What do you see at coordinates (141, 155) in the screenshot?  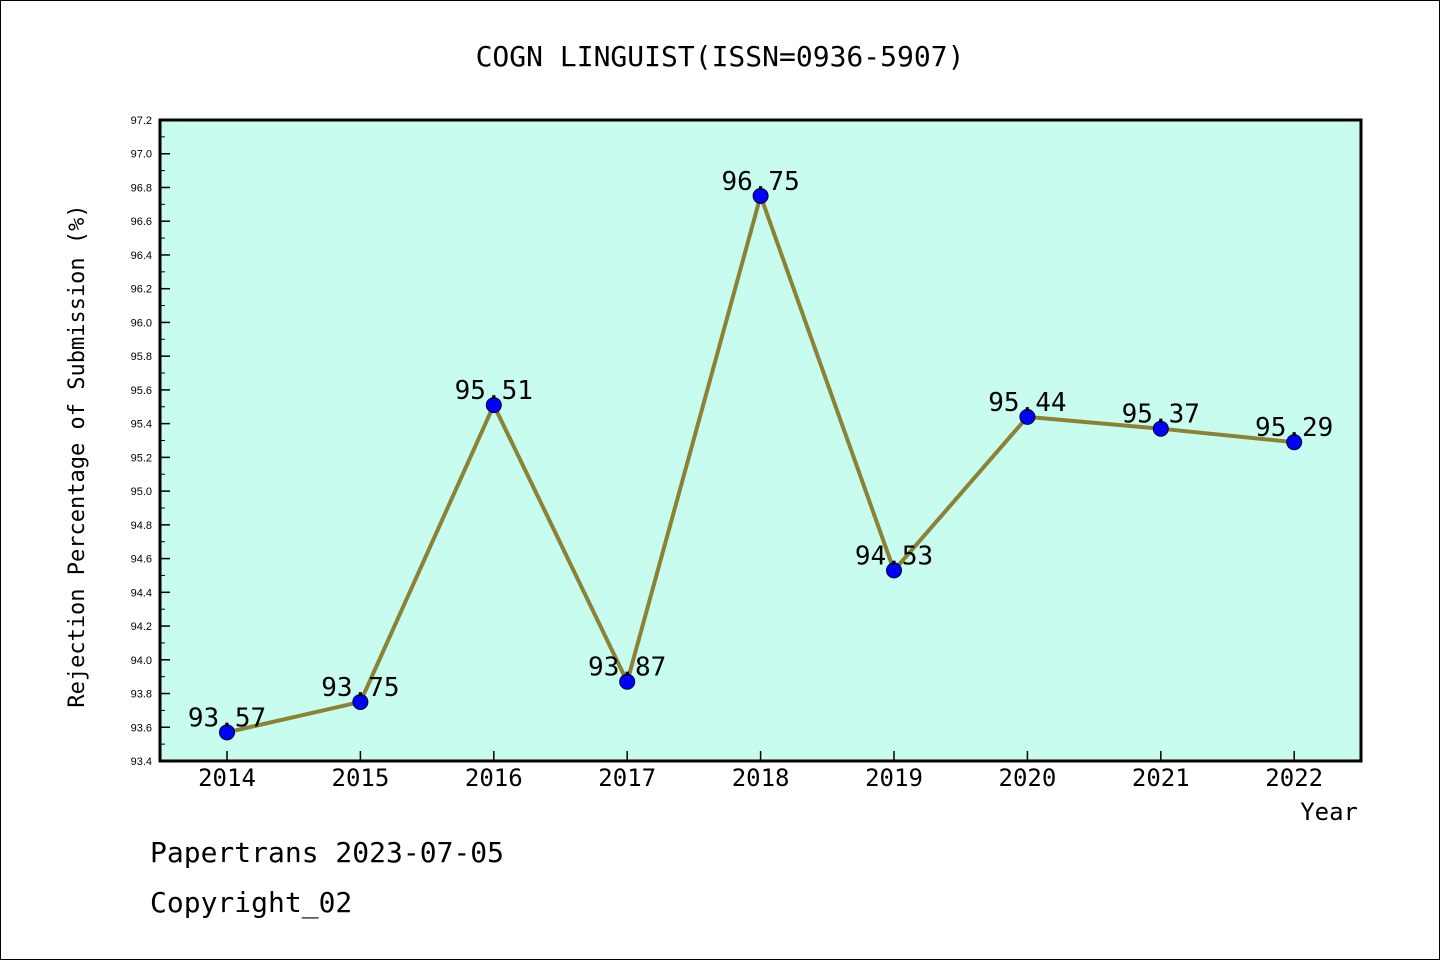 I see `y-tick-label: 97.0` at bounding box center [141, 155].